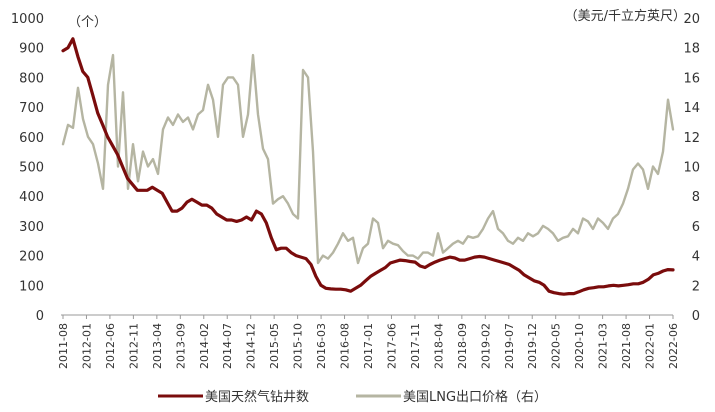 This screenshot has width=715, height=412. I want to click on x-tick-label: 2020-05, so click(556, 346).